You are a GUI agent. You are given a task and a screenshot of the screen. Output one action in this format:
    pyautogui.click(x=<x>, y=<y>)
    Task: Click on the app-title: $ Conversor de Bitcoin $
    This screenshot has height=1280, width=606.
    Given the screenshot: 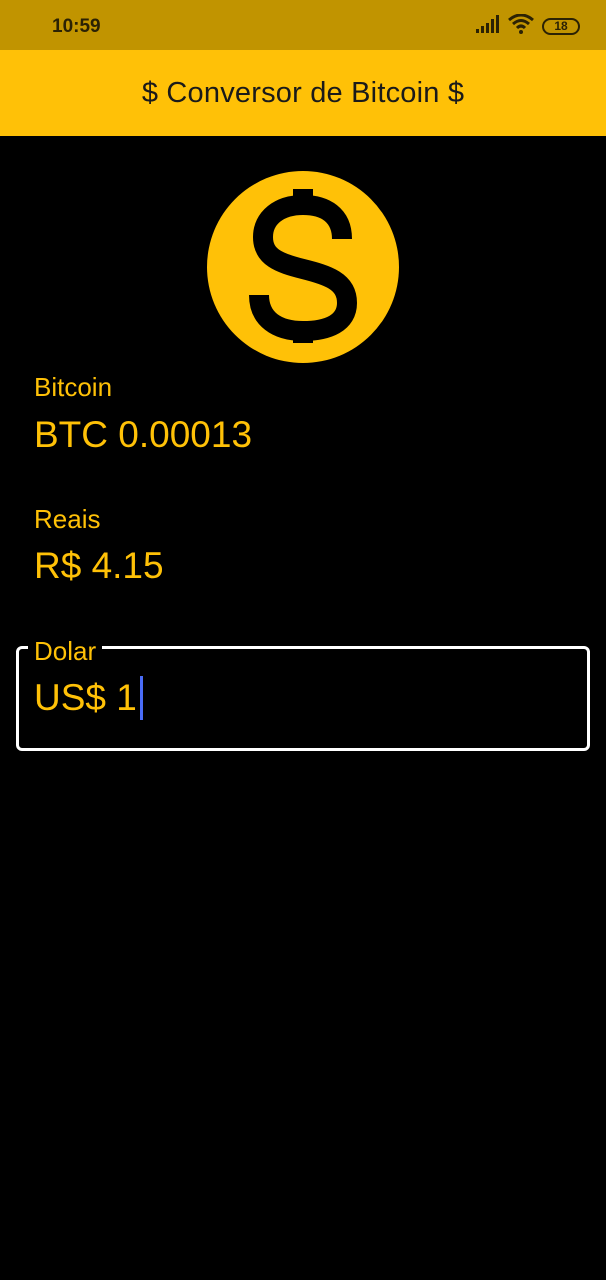 What is the action you would take?
    pyautogui.click(x=303, y=92)
    